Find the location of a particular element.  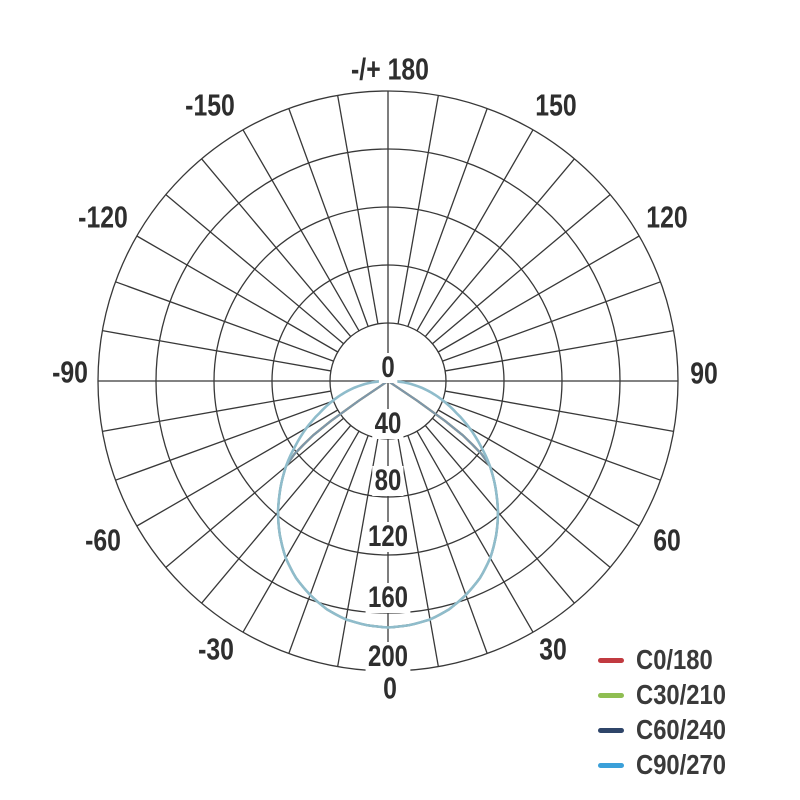

legend-item-c0-180: C0/180 is located at coordinates (670, 660).